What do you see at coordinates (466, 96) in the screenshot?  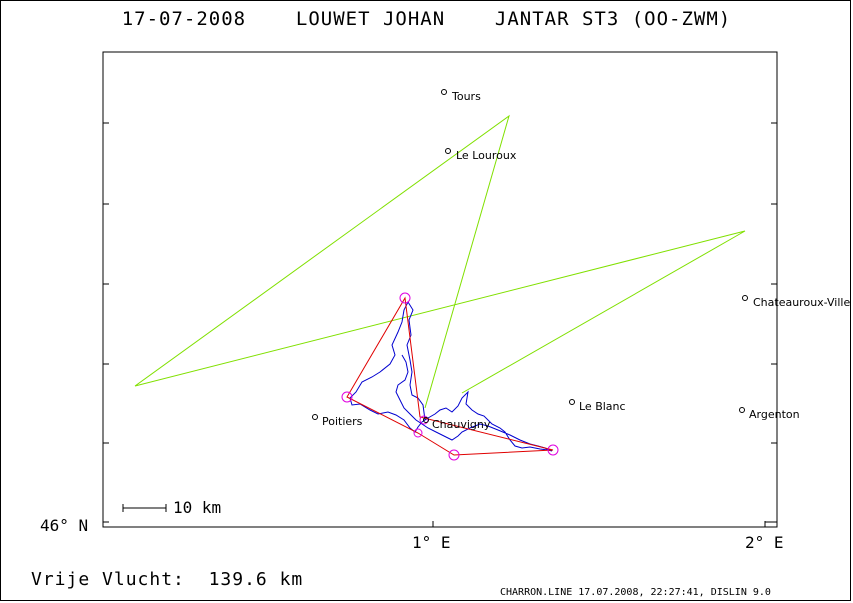 I see `town-label-tours: Tours` at bounding box center [466, 96].